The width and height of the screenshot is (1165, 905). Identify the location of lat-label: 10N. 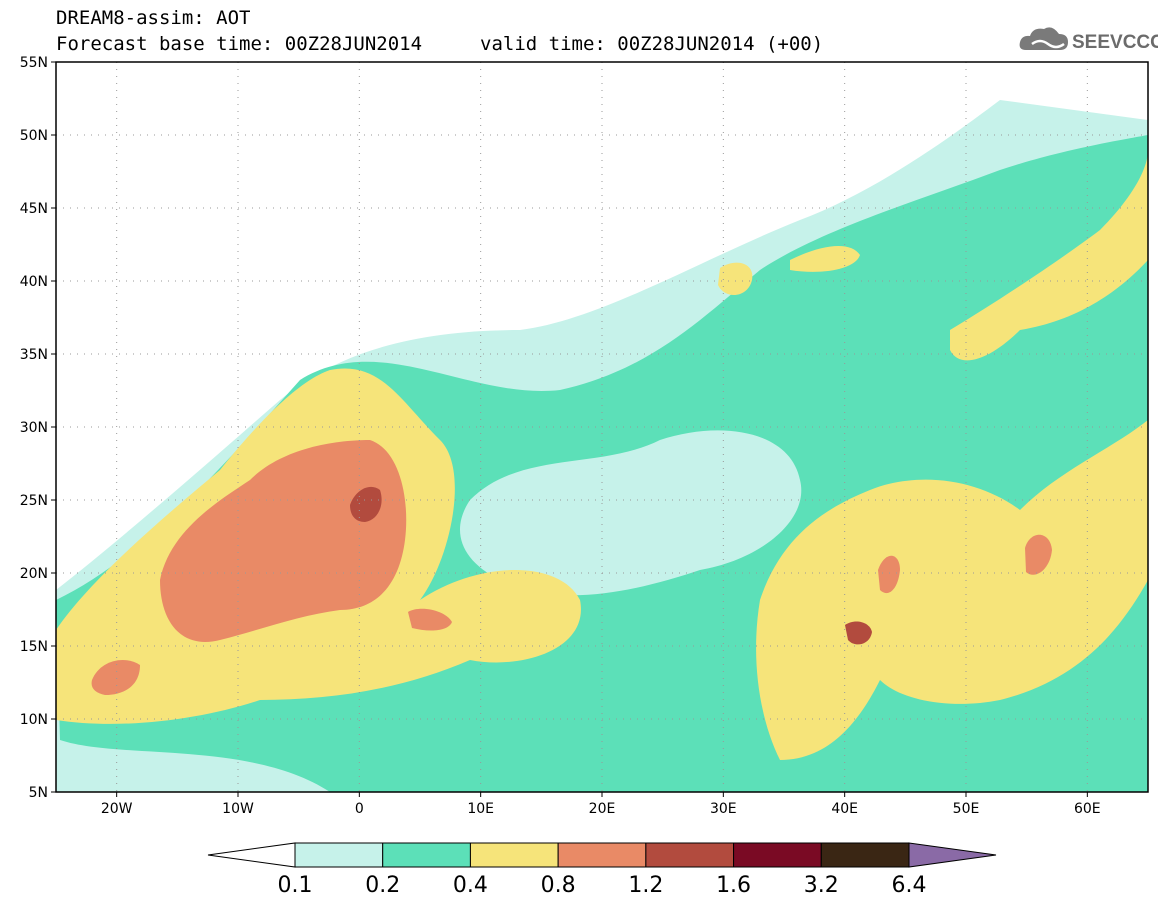
(34, 720).